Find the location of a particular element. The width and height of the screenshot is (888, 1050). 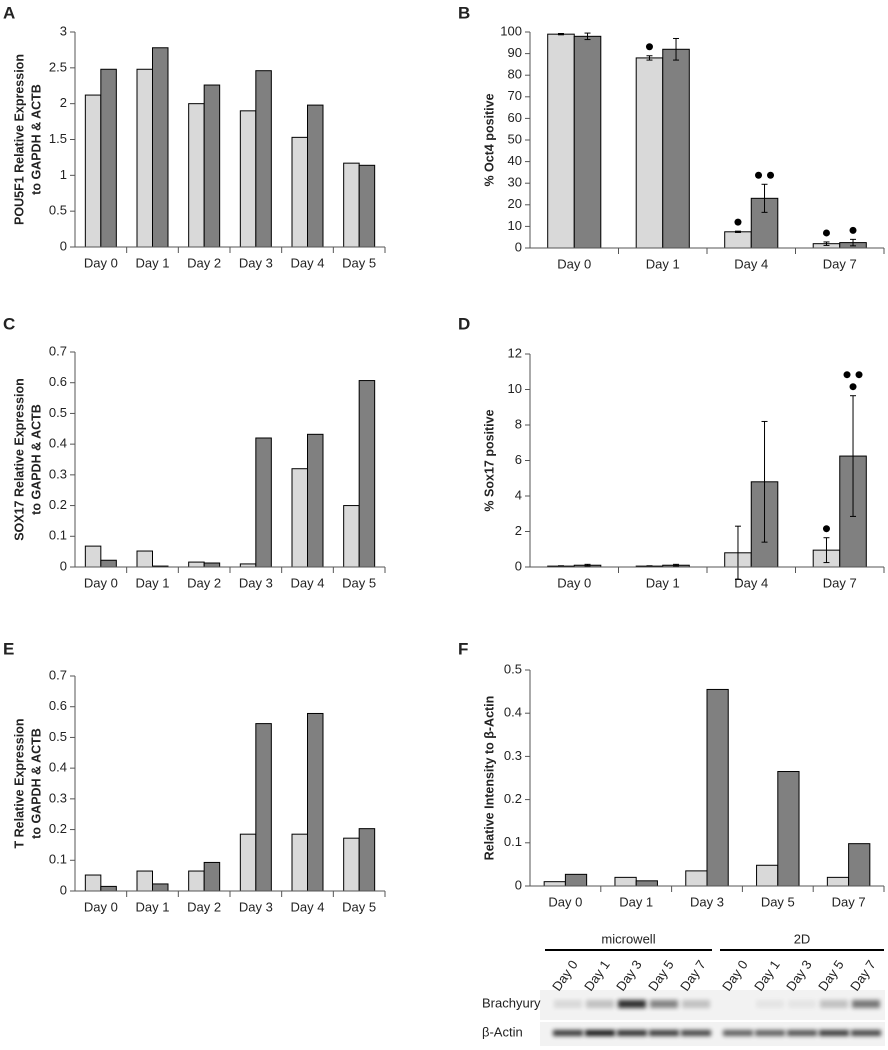

y-tick-label: 10 is located at coordinates (515, 225).